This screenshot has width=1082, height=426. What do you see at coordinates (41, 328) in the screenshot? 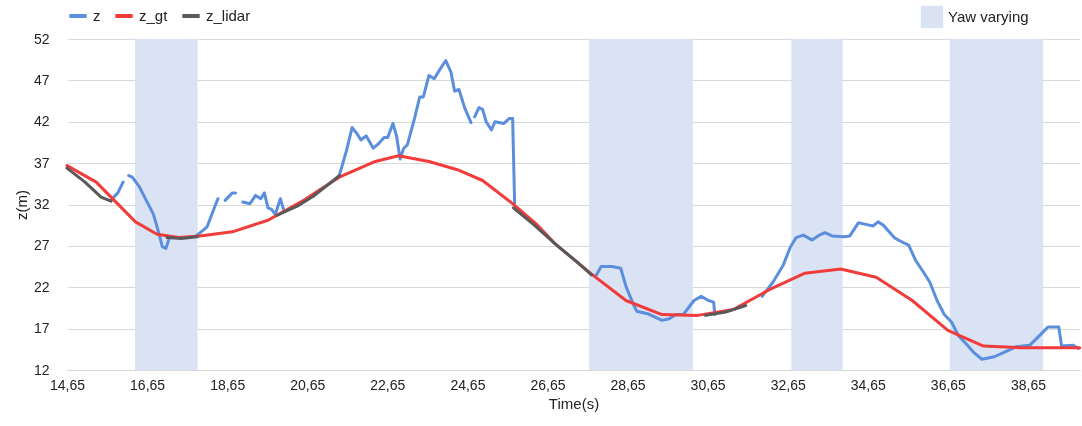
I see `y-tick-label: 17` at bounding box center [41, 328].